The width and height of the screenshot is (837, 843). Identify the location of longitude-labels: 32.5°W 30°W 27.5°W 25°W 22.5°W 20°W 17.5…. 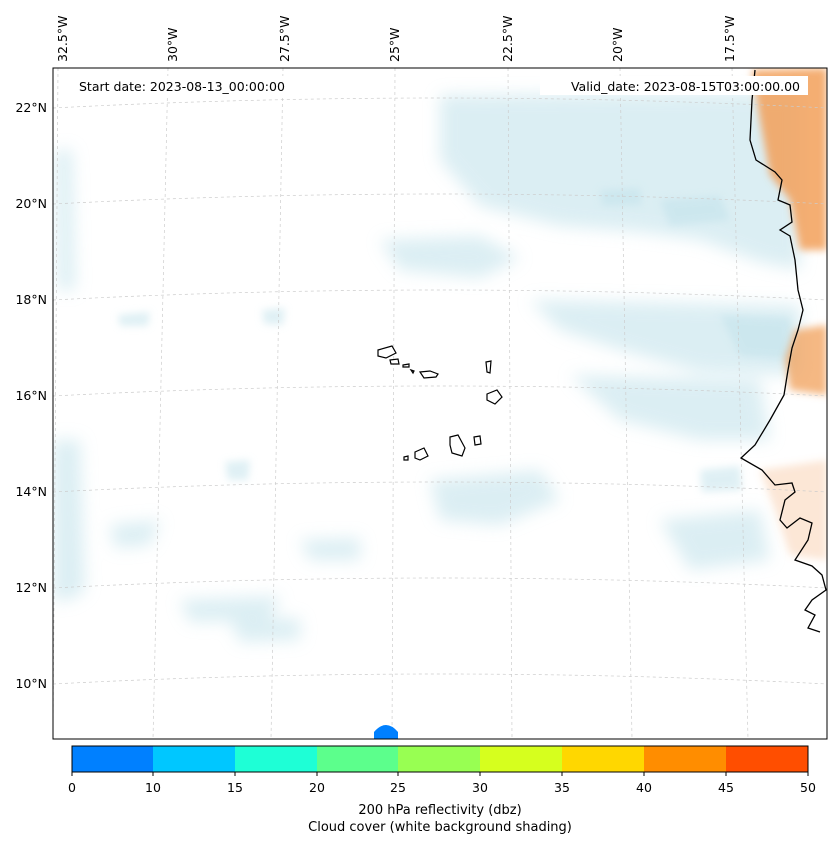
(396, 39).